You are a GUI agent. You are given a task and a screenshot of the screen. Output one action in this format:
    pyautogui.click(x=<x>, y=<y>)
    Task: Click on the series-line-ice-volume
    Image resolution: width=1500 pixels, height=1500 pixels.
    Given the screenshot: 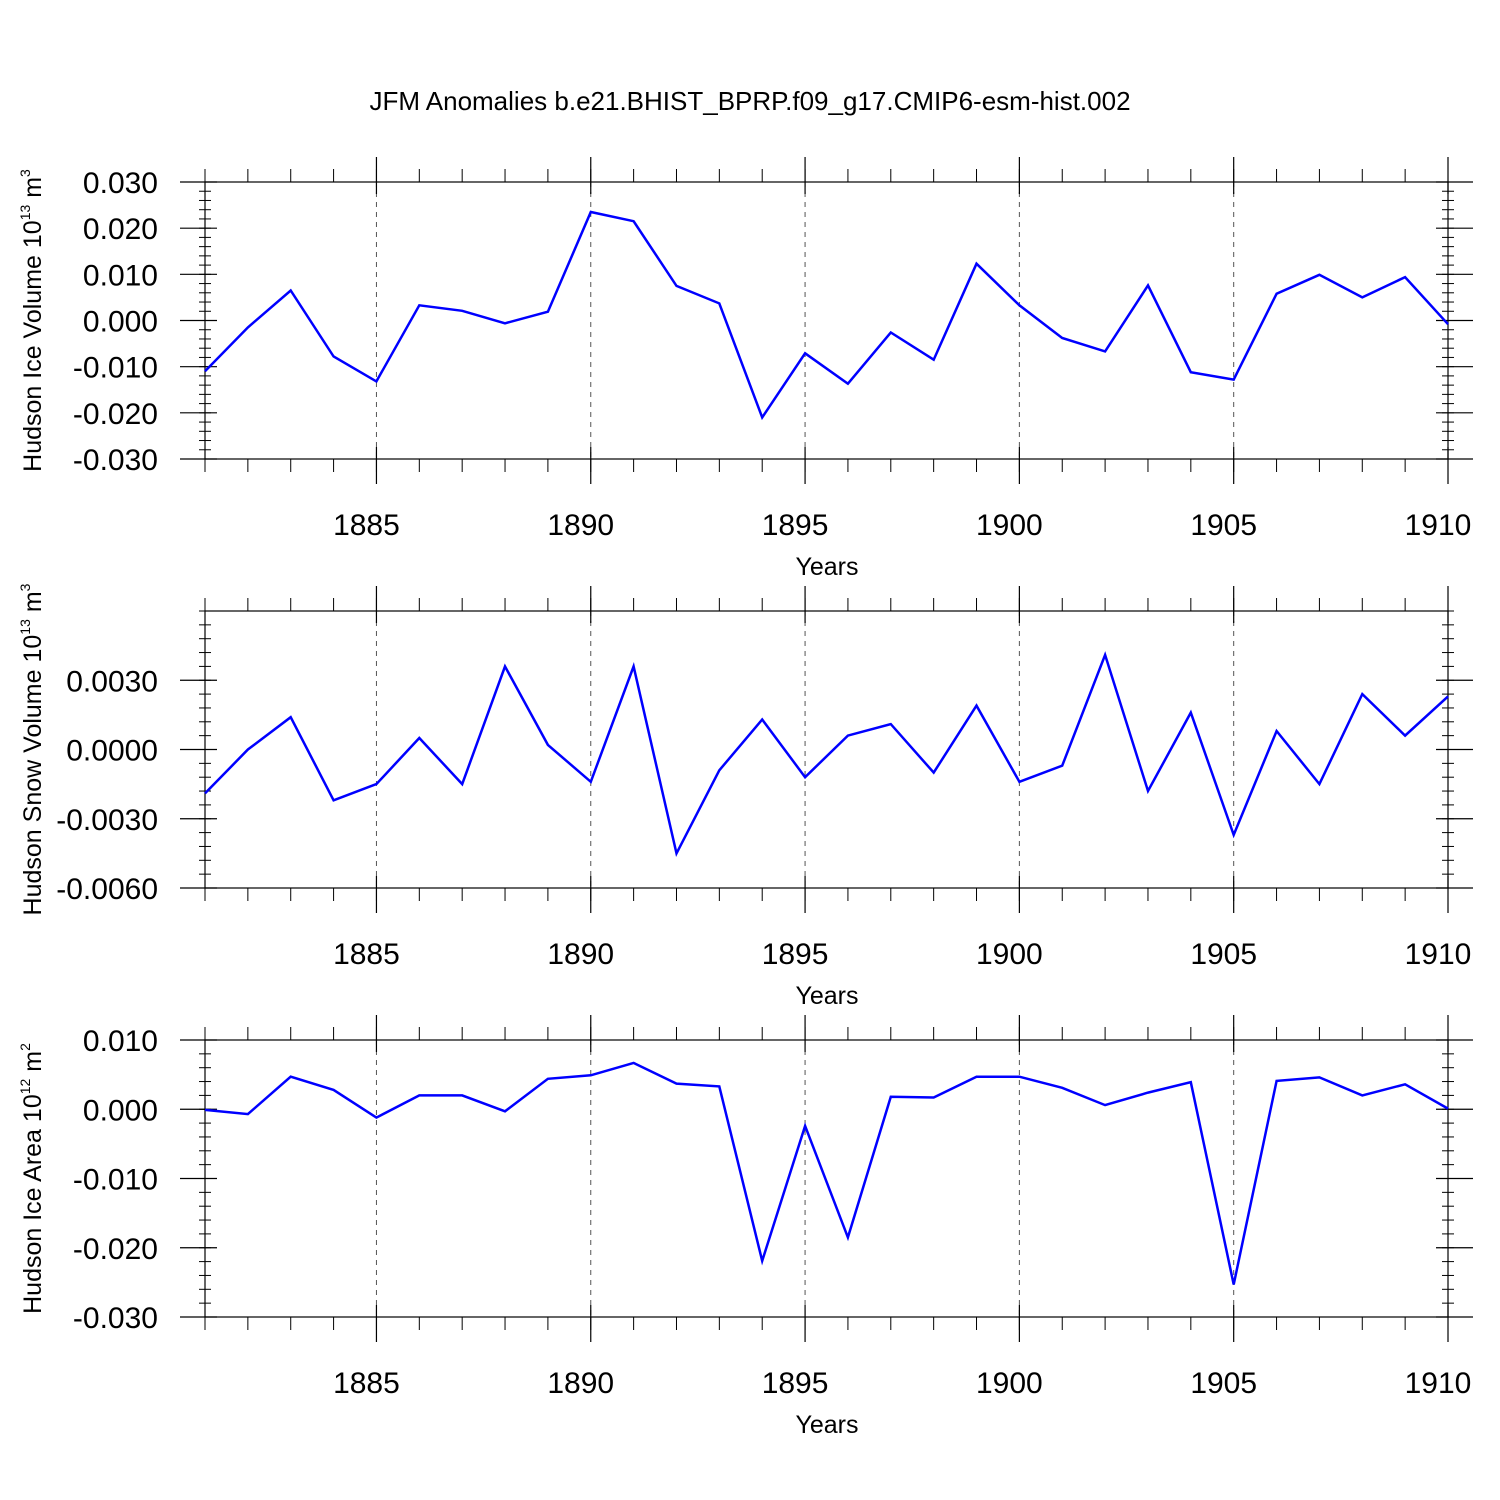 What is the action you would take?
    pyautogui.click(x=826, y=315)
    